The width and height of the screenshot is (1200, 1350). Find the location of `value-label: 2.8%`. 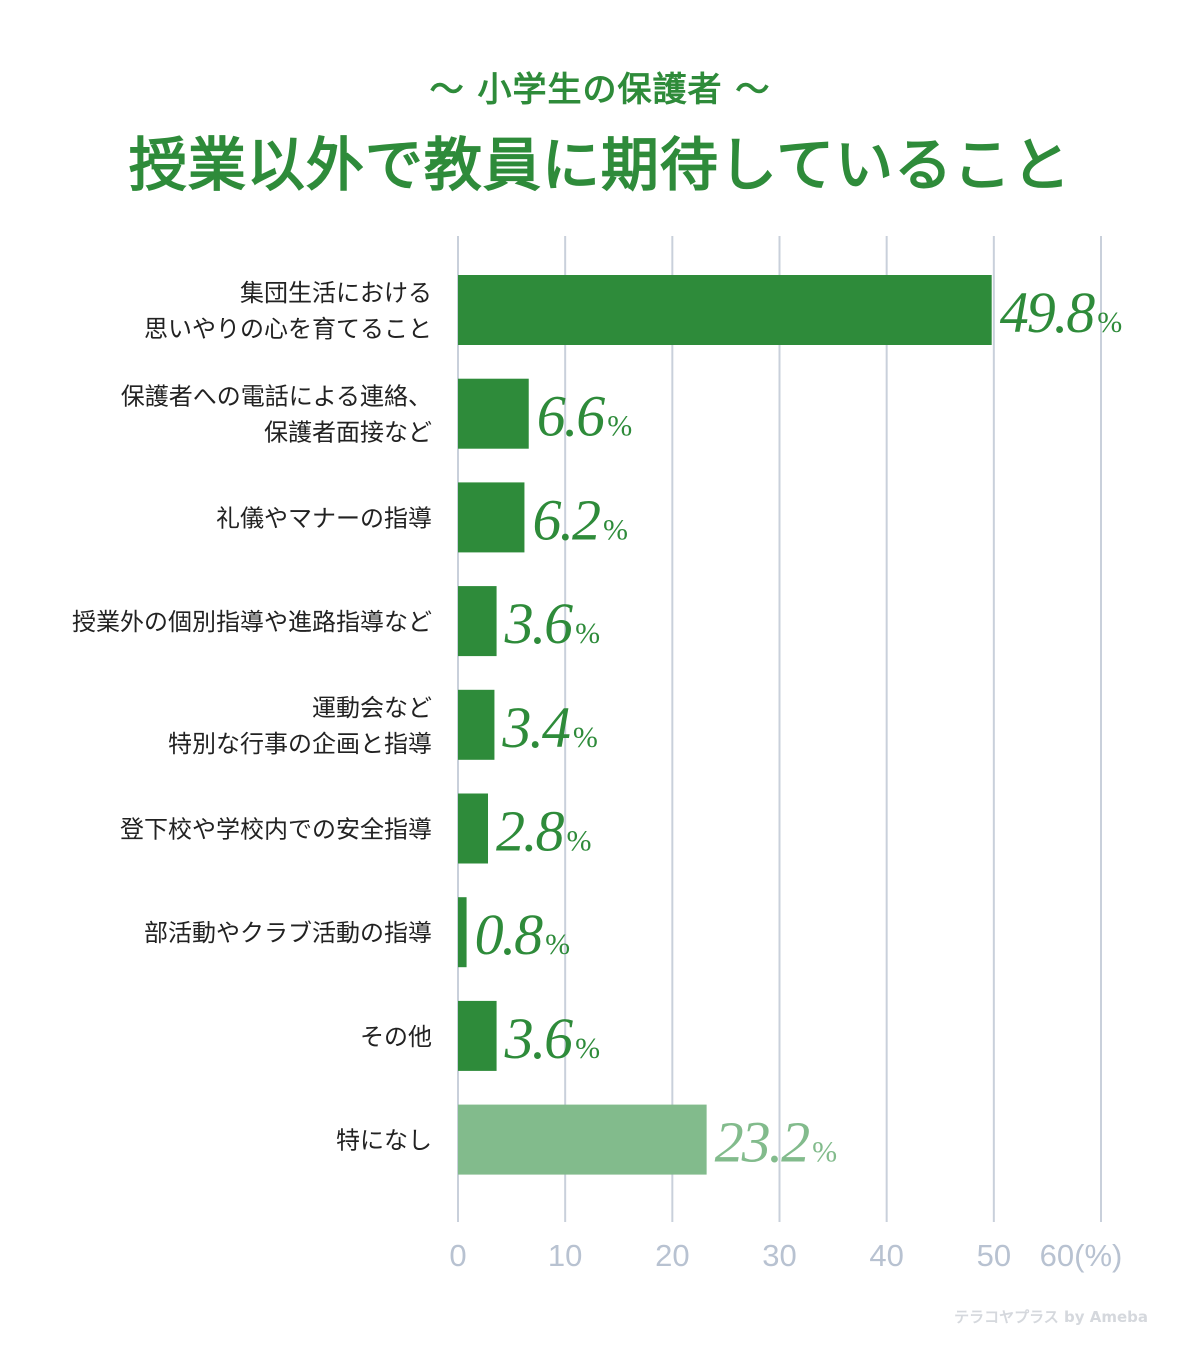

value-label: 2.8% is located at coordinates (543, 831).